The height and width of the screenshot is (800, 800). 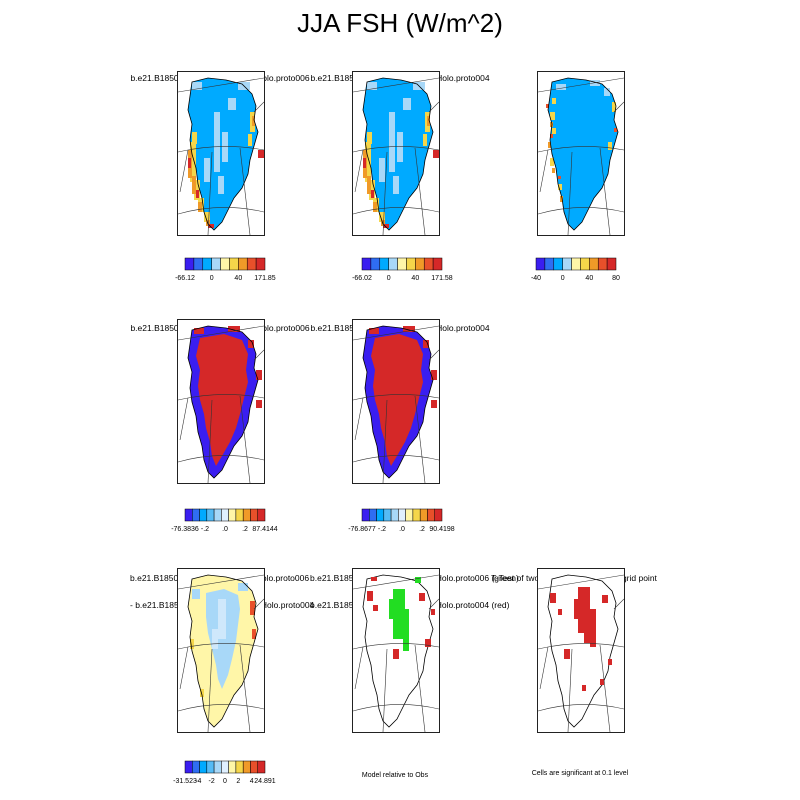 What do you see at coordinates (265, 278) in the screenshot?
I see `legend-tick-label: 171.85` at bounding box center [265, 278].